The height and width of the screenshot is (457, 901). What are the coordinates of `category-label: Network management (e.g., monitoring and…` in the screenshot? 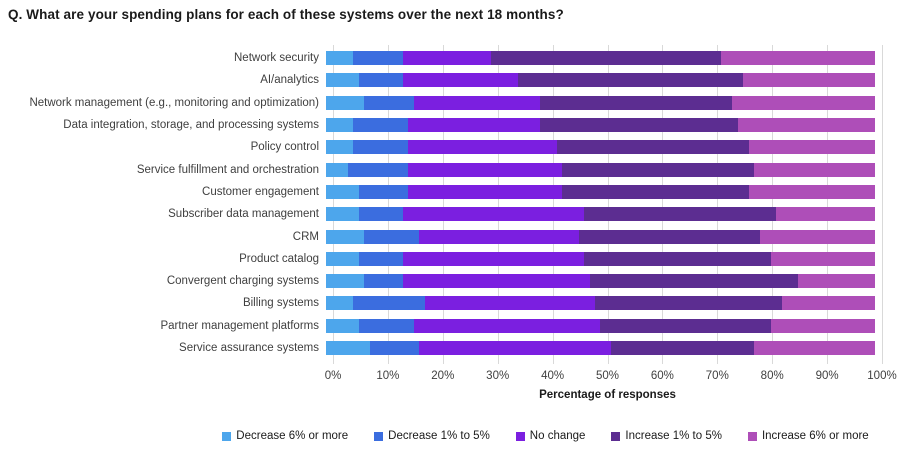 It's located at (174, 102).